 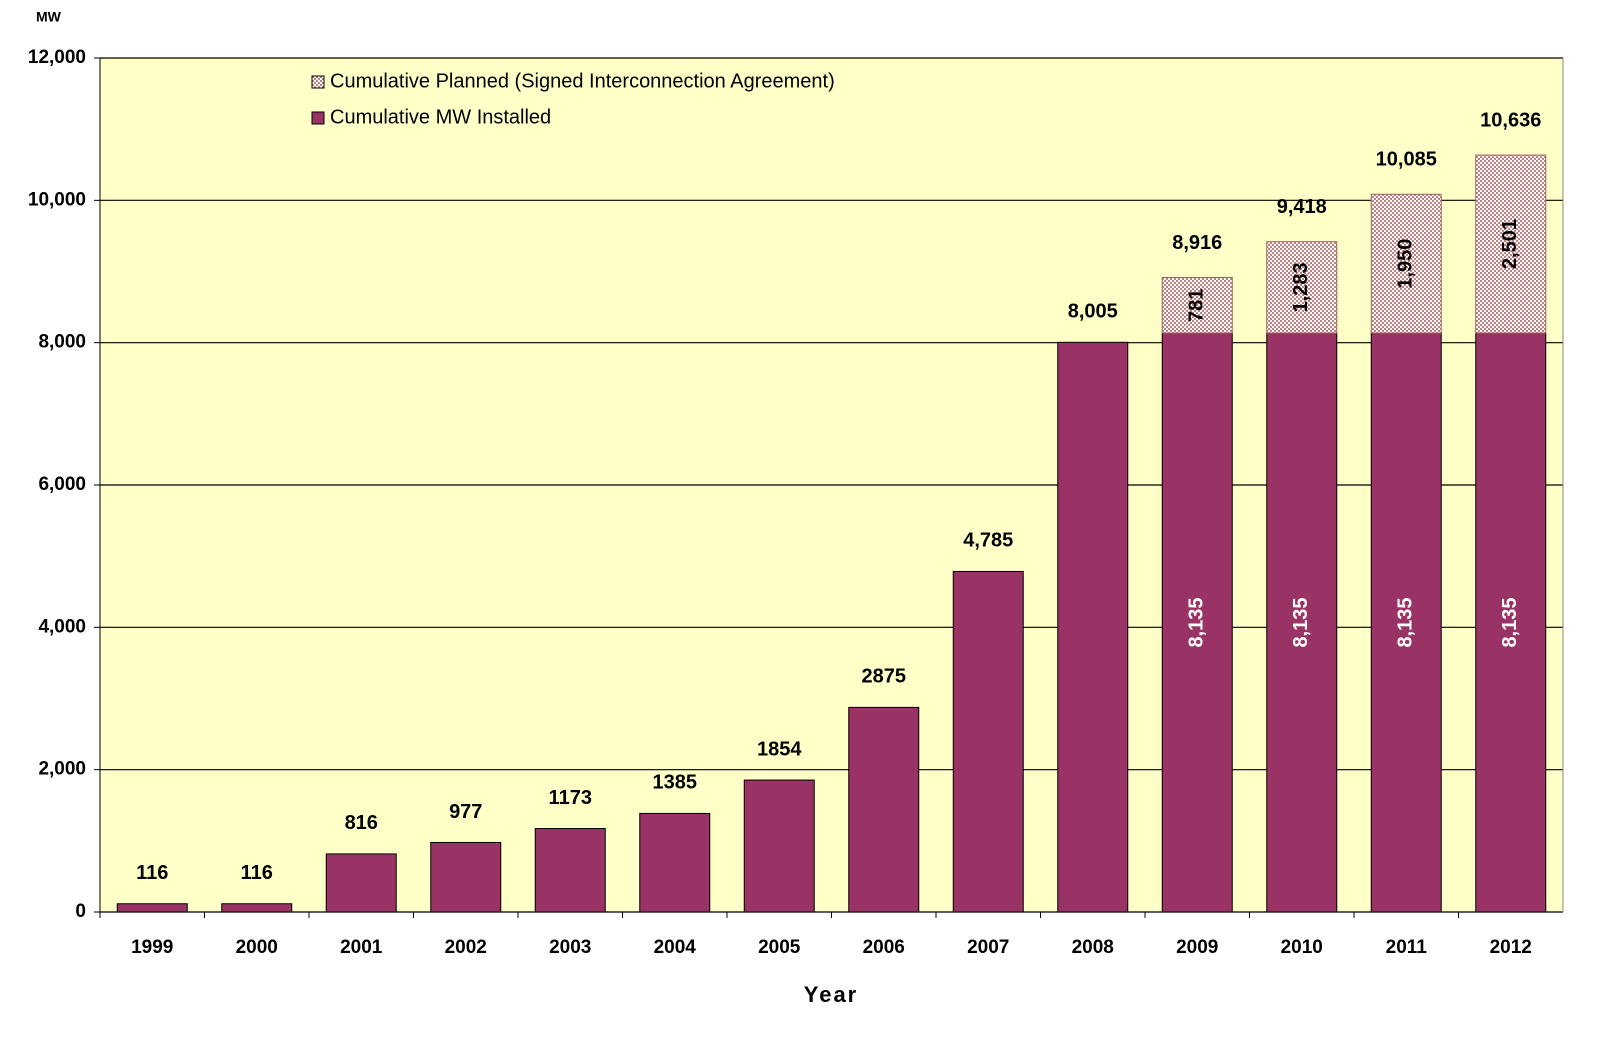 What do you see at coordinates (1197, 947) in the screenshot?
I see `x-tick-label: 2009` at bounding box center [1197, 947].